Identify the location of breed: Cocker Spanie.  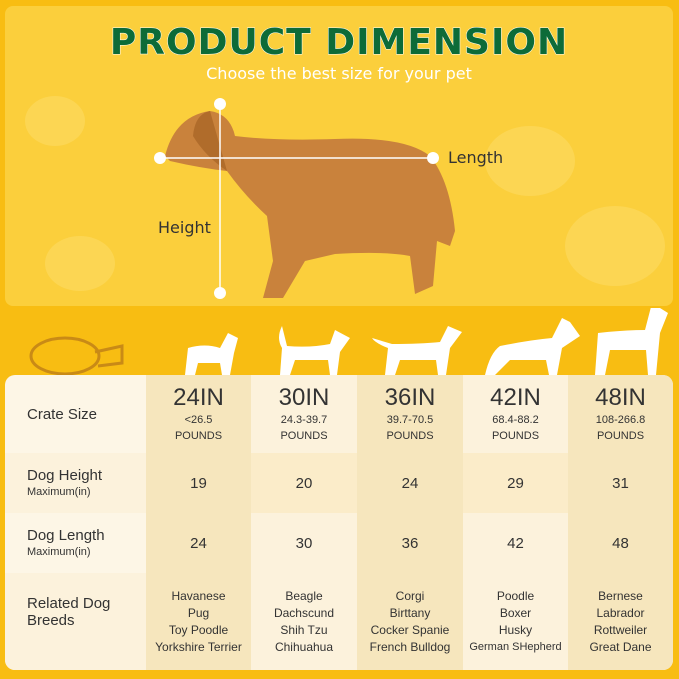
(410, 629).